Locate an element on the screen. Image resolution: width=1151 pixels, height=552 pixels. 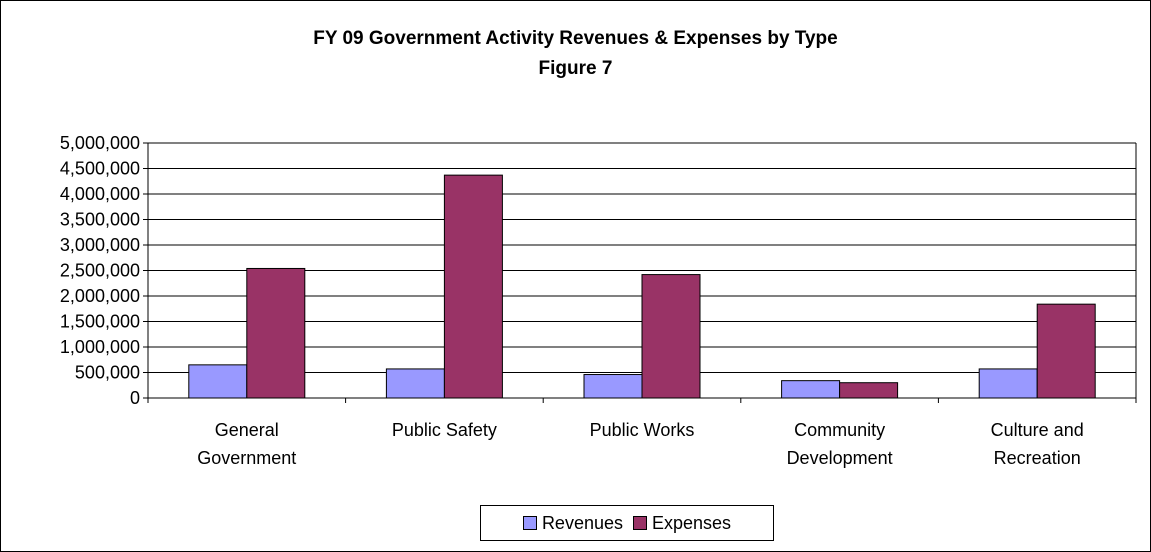
x-category-label: General is located at coordinates (247, 430).